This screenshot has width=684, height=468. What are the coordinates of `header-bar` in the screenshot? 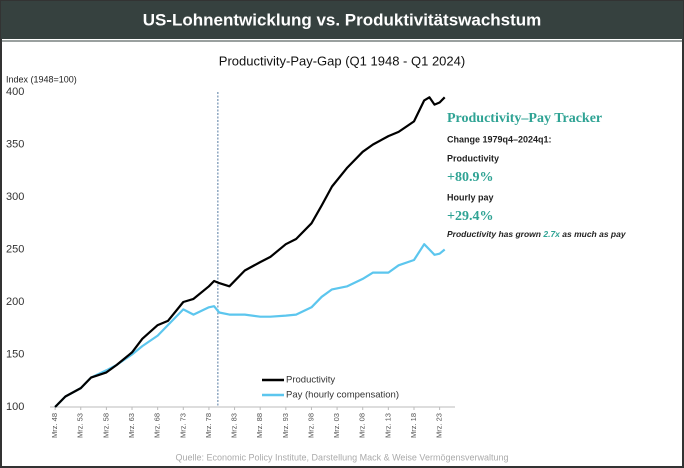 It's located at (342, 20).